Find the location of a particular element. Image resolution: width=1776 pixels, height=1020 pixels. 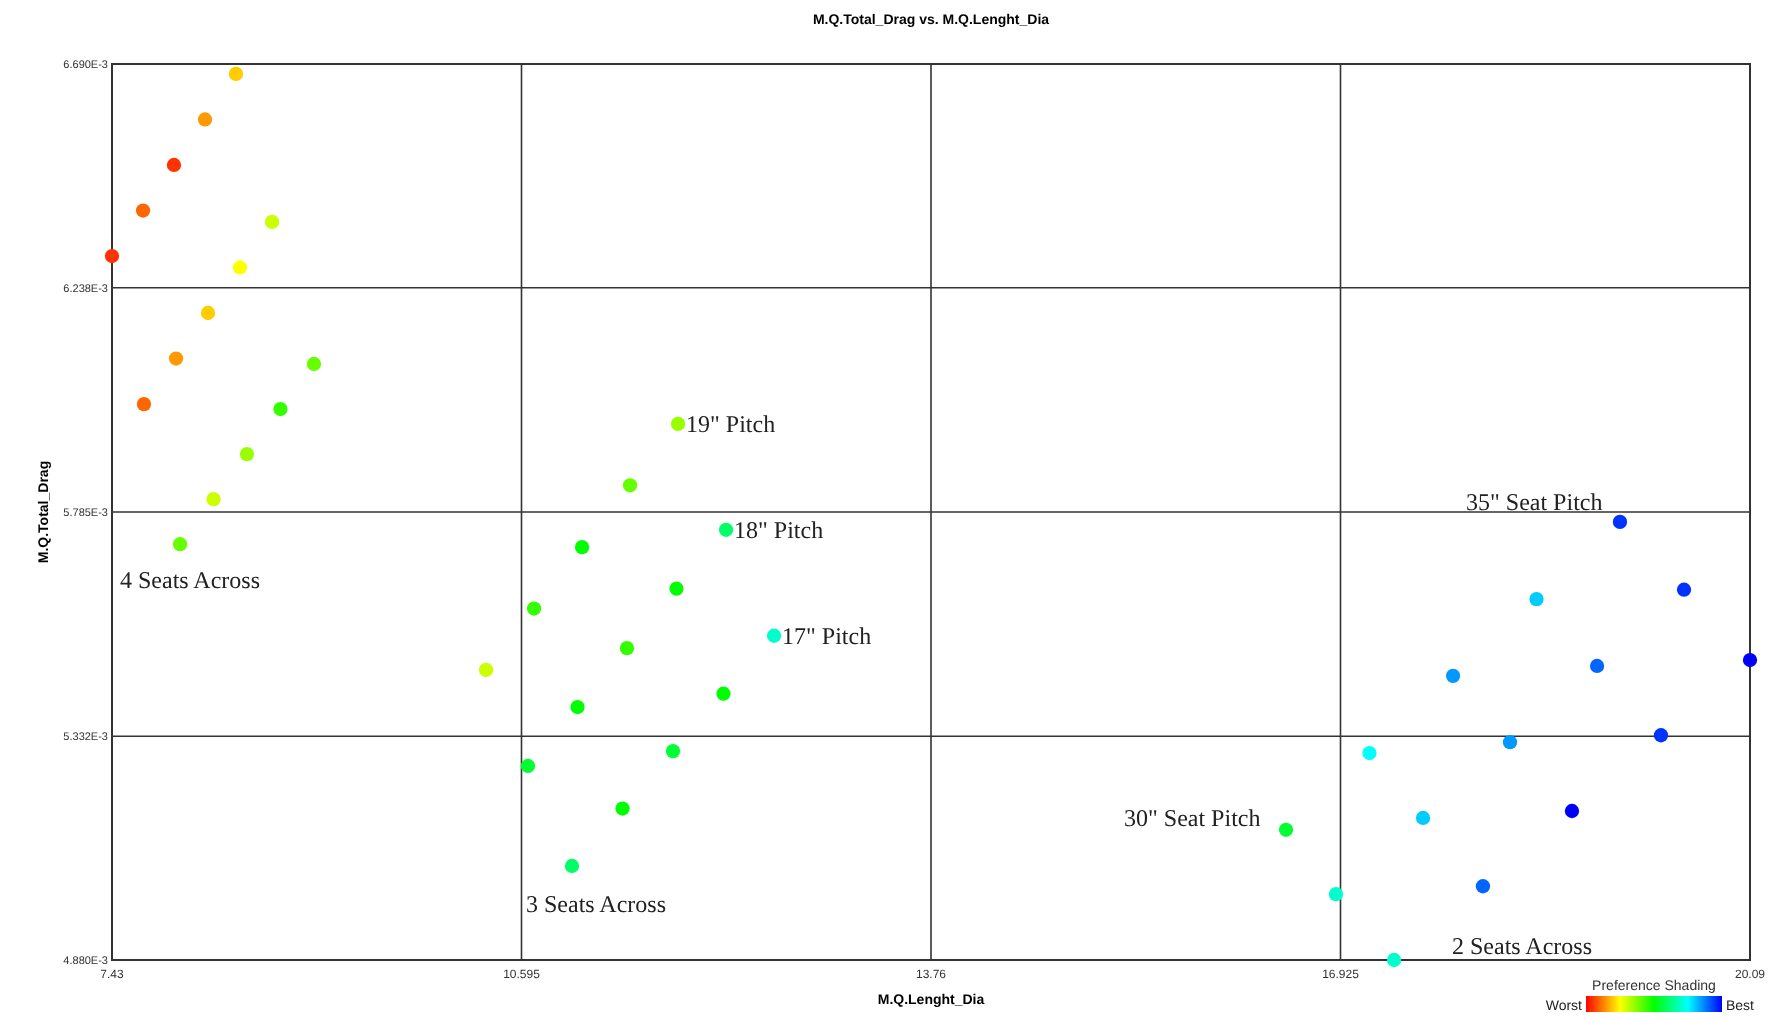

annotation: 19" Pitch is located at coordinates (731, 423).